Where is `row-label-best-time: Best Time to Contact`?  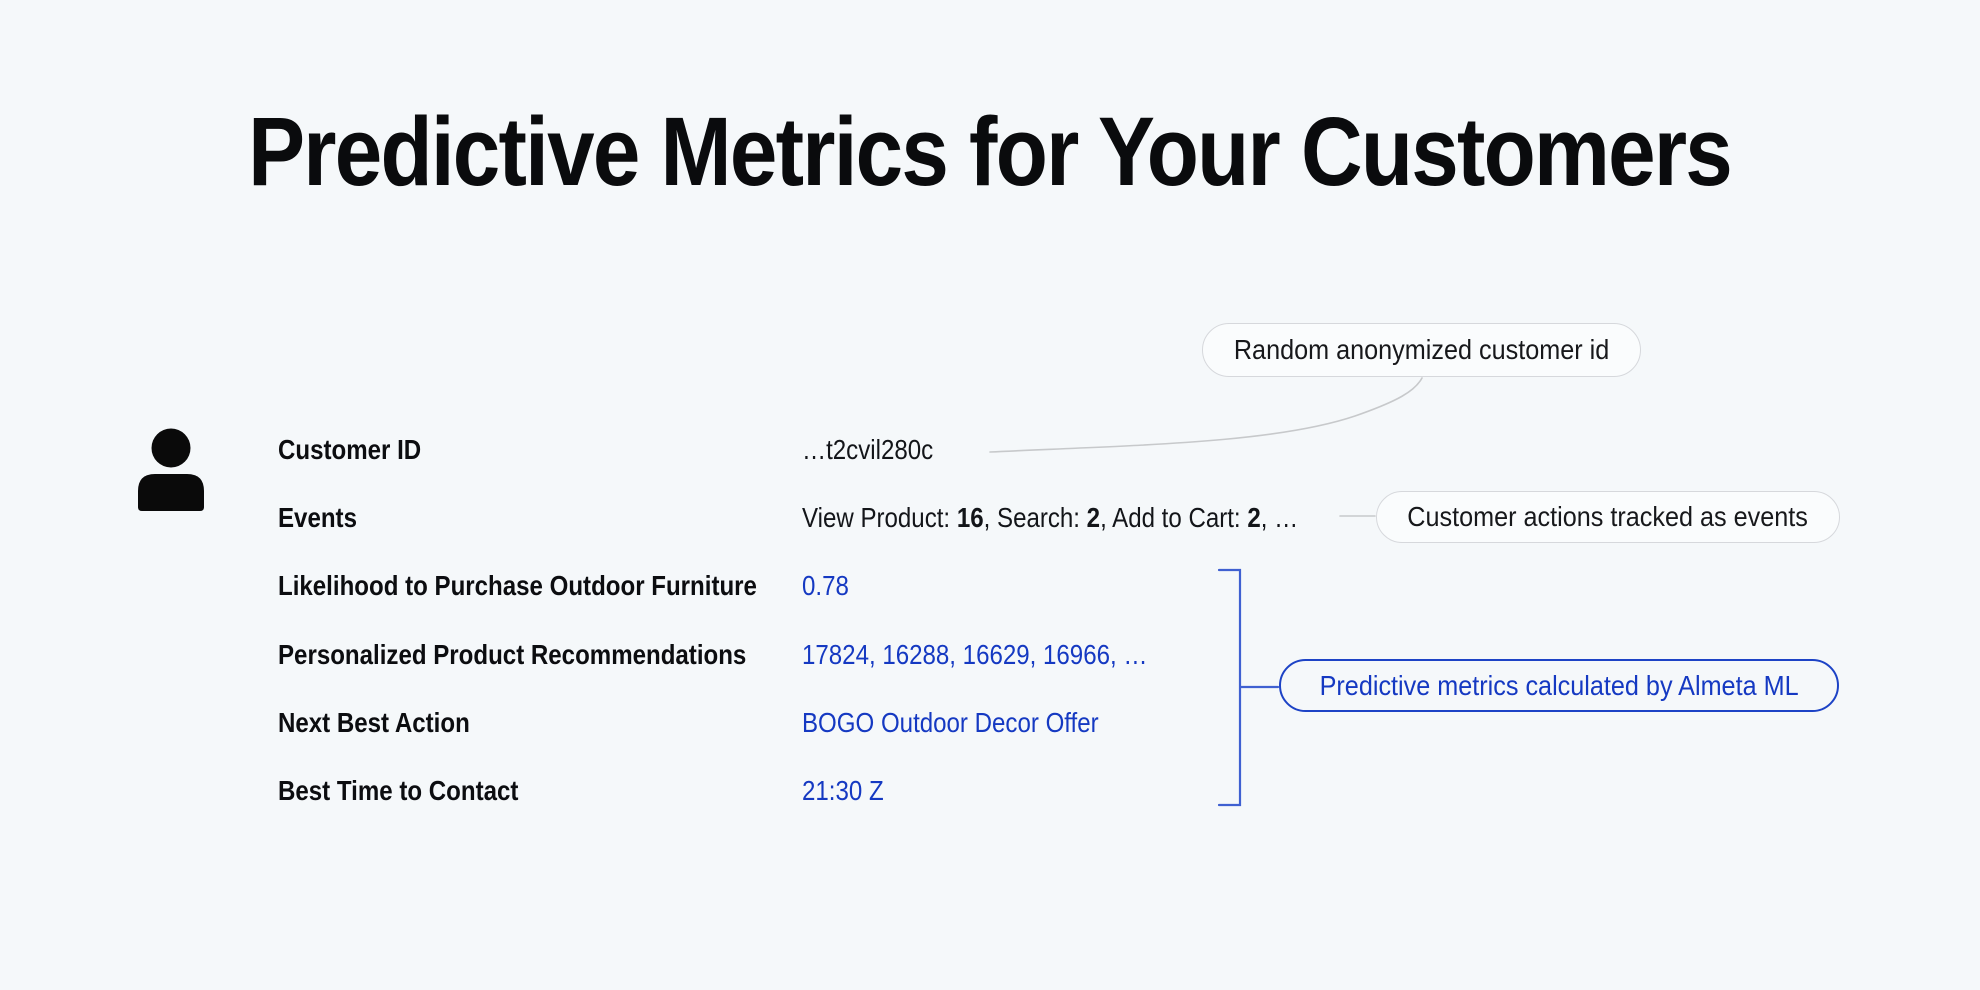
row-label-best-time: Best Time to Contact is located at coordinates (398, 790).